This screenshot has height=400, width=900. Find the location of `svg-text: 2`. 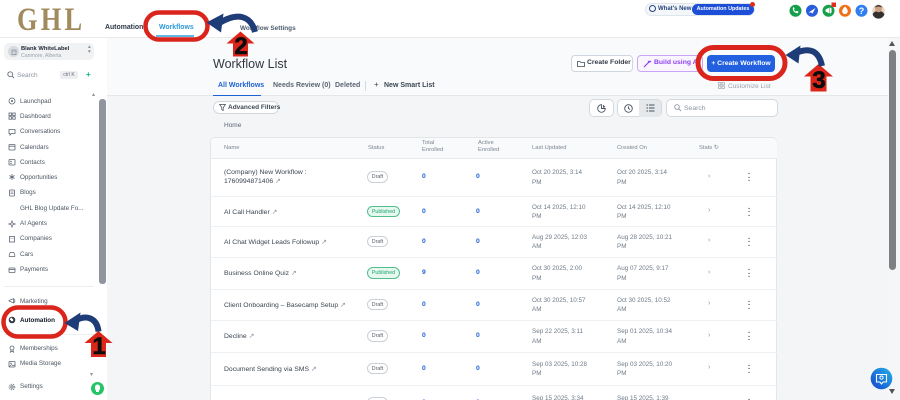

svg-text: 2 is located at coordinates (240, 46).